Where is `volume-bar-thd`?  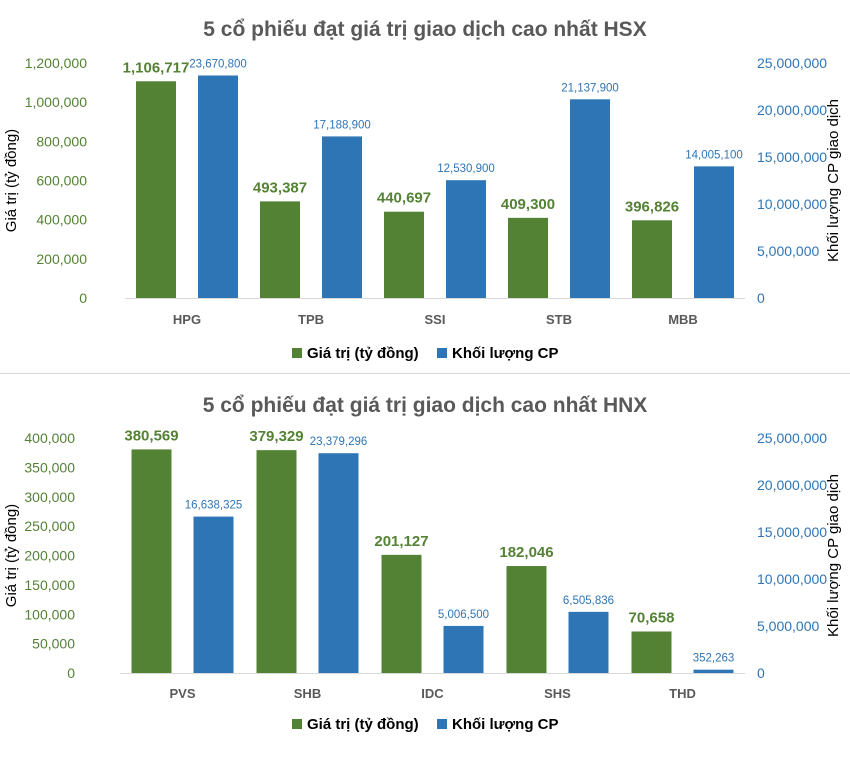
volume-bar-thd is located at coordinates (713, 671).